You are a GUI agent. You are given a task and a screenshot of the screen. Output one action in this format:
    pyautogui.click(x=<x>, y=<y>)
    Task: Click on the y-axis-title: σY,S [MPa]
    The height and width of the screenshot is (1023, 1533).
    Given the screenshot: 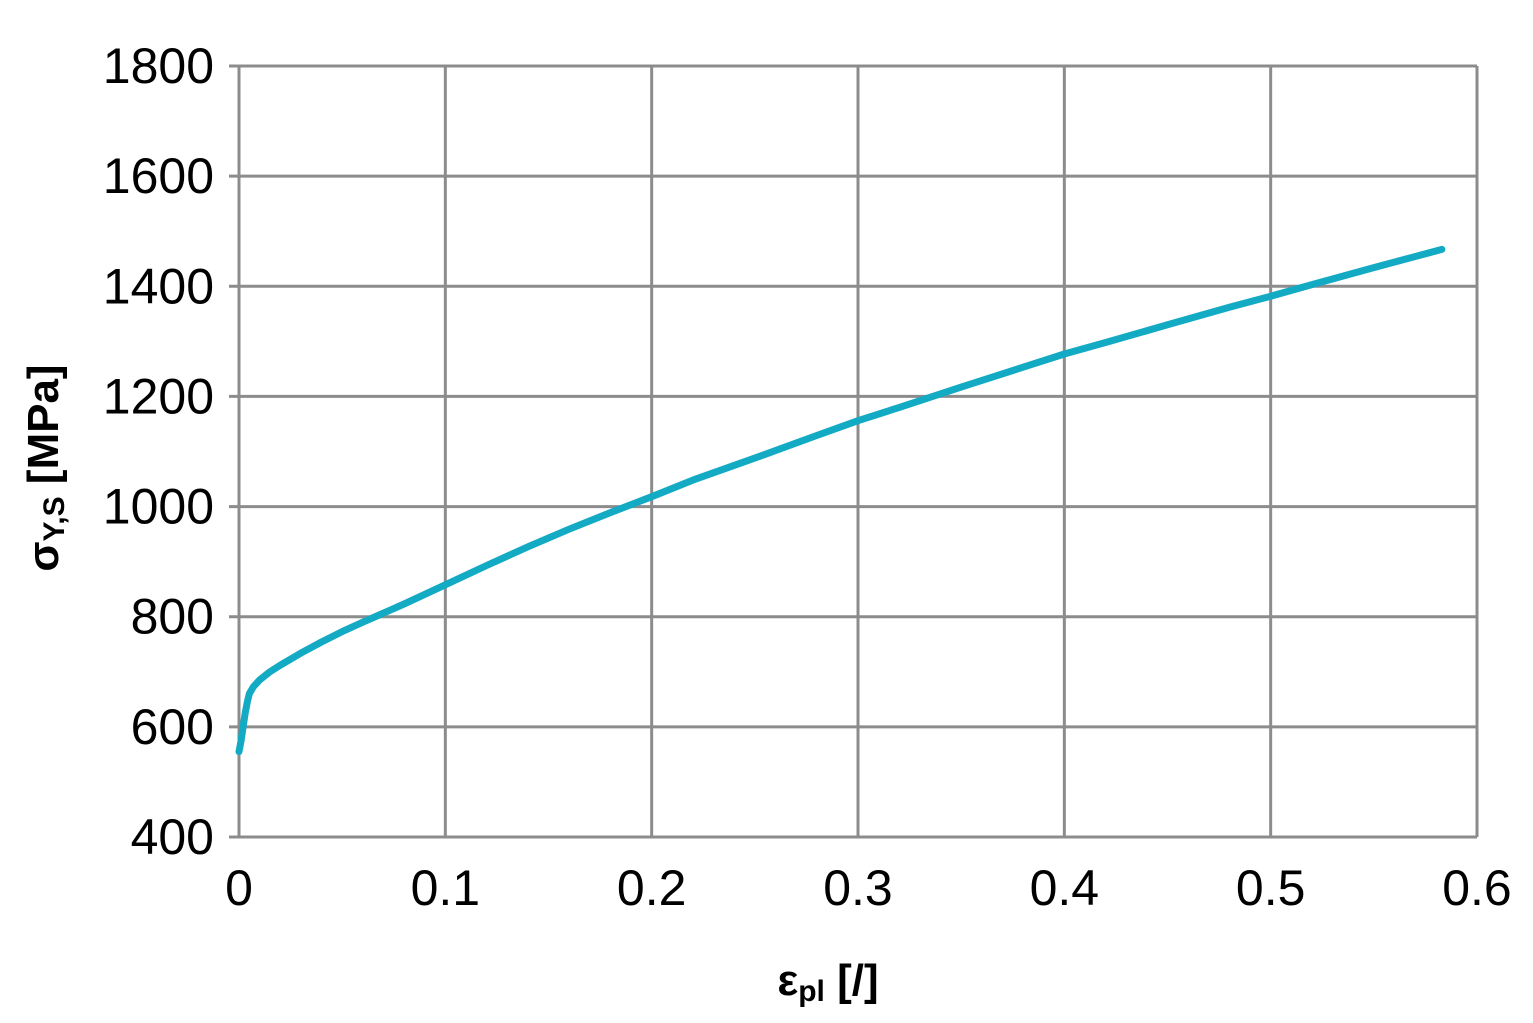 What is the action you would take?
    pyautogui.click(x=45, y=467)
    